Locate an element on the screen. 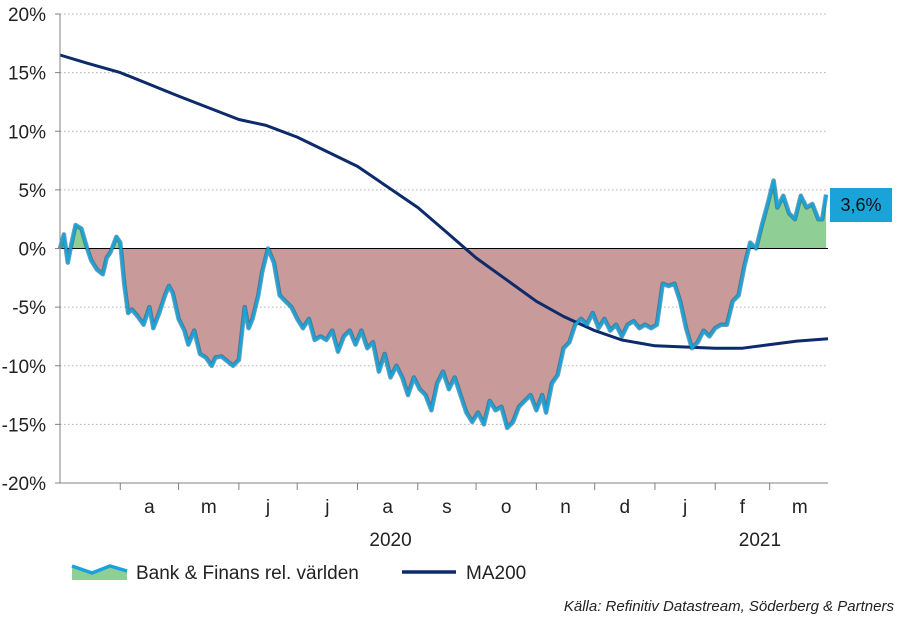 The width and height of the screenshot is (900, 617). y-tick-label: 15% is located at coordinates (27, 74).